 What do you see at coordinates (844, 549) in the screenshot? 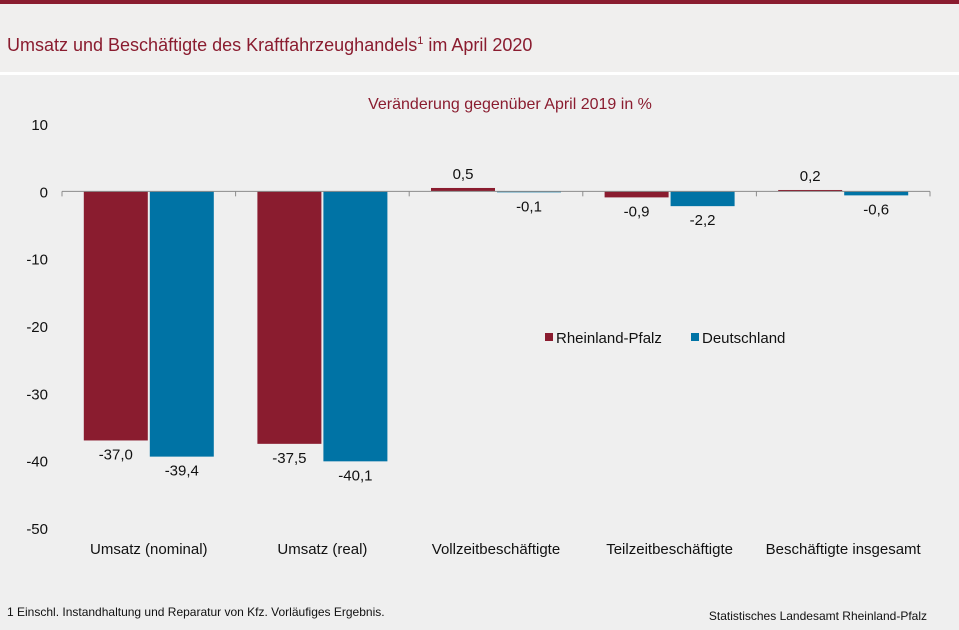
I see `category-label: Beschäftigte insgesamt` at bounding box center [844, 549].